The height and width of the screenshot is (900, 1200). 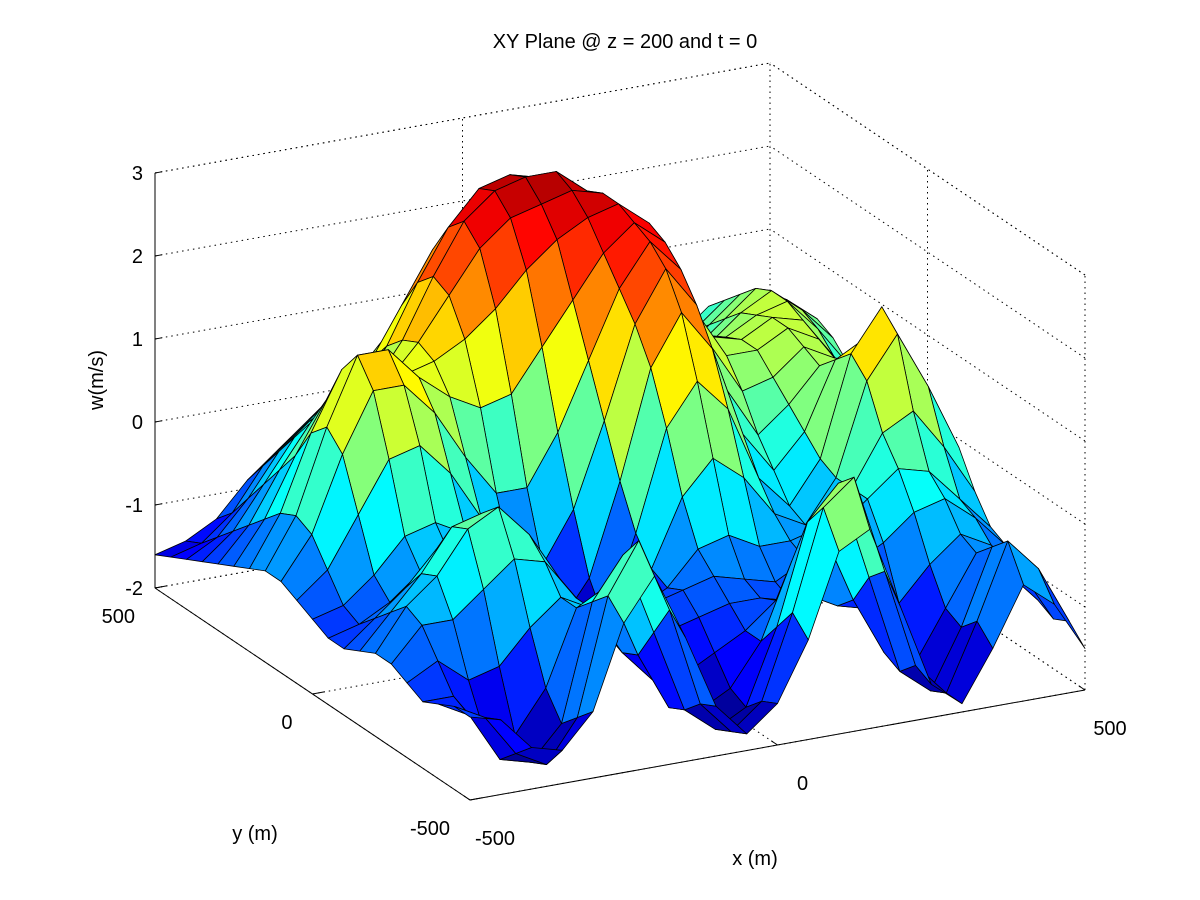 What do you see at coordinates (137, 423) in the screenshot?
I see `z-tick-label: 0` at bounding box center [137, 423].